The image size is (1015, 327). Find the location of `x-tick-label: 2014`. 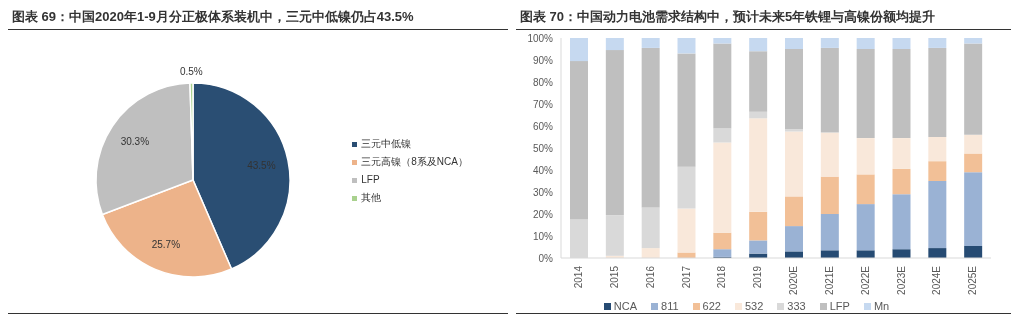

x-tick-label: 2014 is located at coordinates (579, 277).